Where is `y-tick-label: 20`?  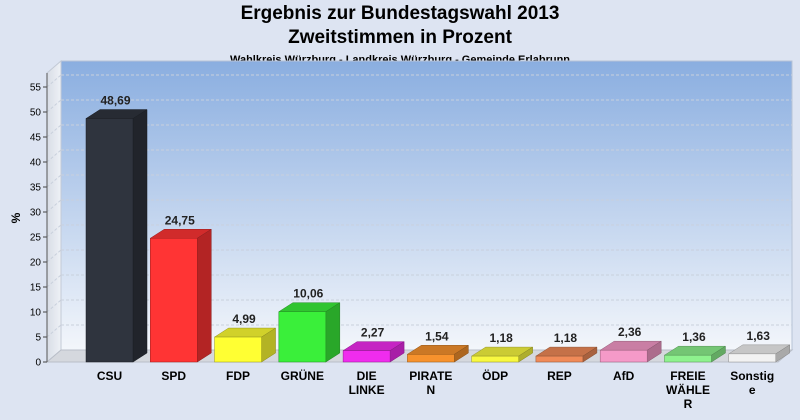 y-tick-label: 20 is located at coordinates (36, 263).